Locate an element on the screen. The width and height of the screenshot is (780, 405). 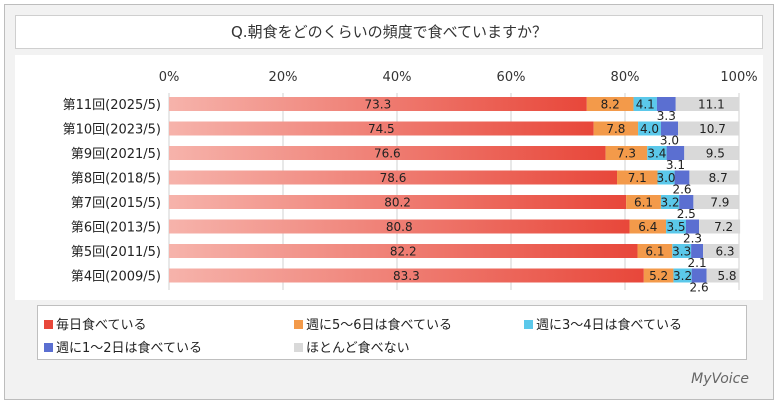
category-label: 第11回(2025/5) is located at coordinates (112, 105).